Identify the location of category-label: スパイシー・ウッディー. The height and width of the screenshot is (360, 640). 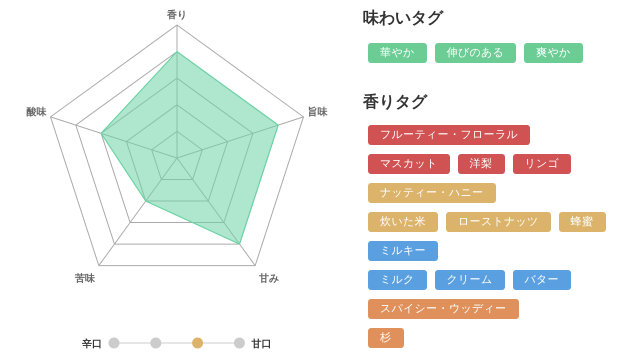
(443, 309).